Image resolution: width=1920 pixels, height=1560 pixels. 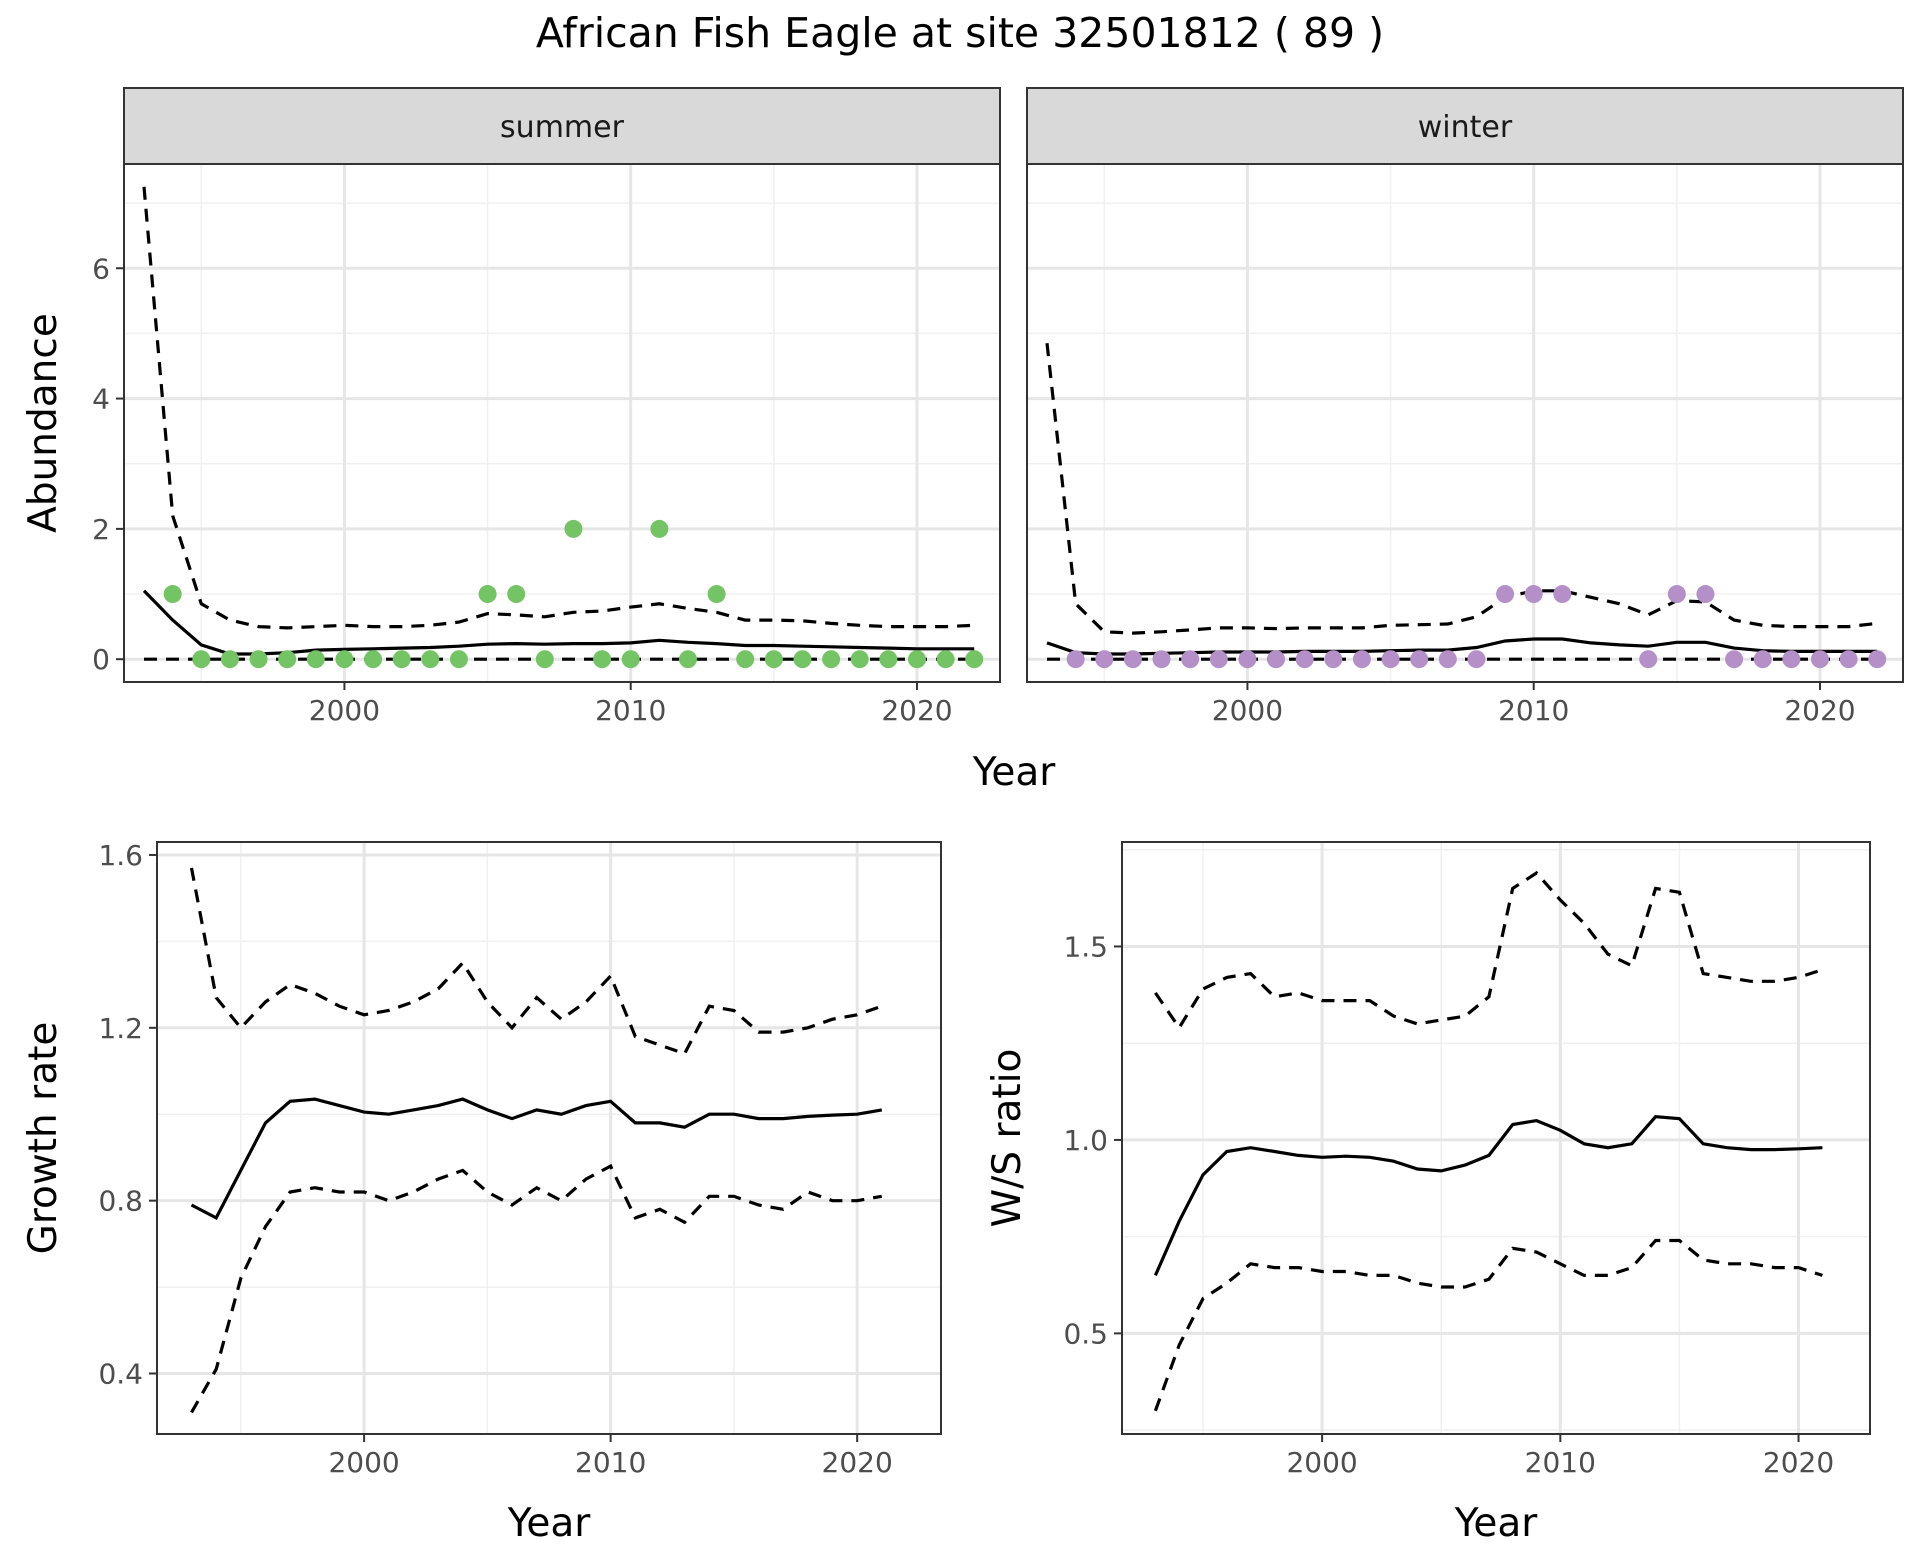 I want to click on ws-y-axis-title: W/S ratio, so click(x=1007, y=1138).